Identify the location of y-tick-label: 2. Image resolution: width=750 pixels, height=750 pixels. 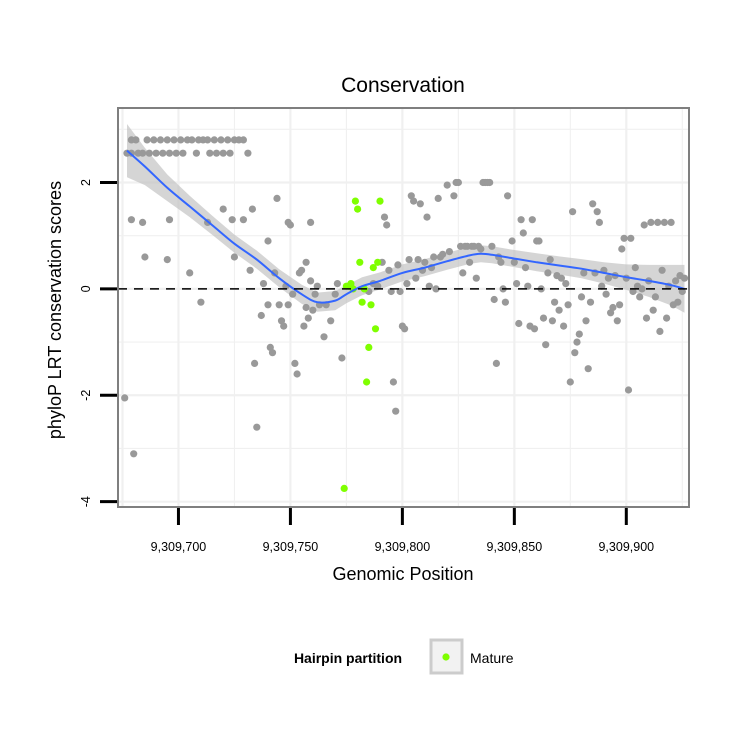
(86, 182).